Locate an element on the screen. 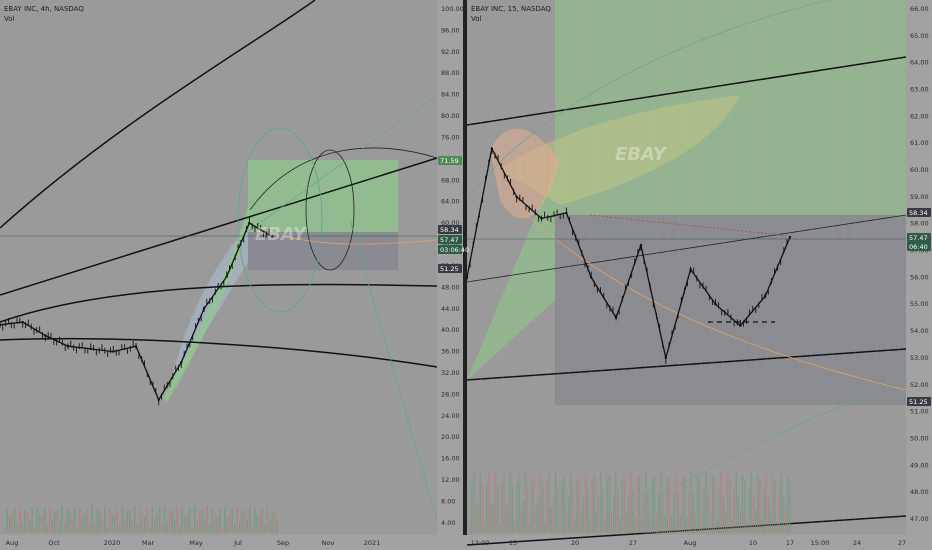 This screenshot has height=550, width=932. left-chart-title: EBAY INC, 4h, NASDAQ is located at coordinates (44, 9).